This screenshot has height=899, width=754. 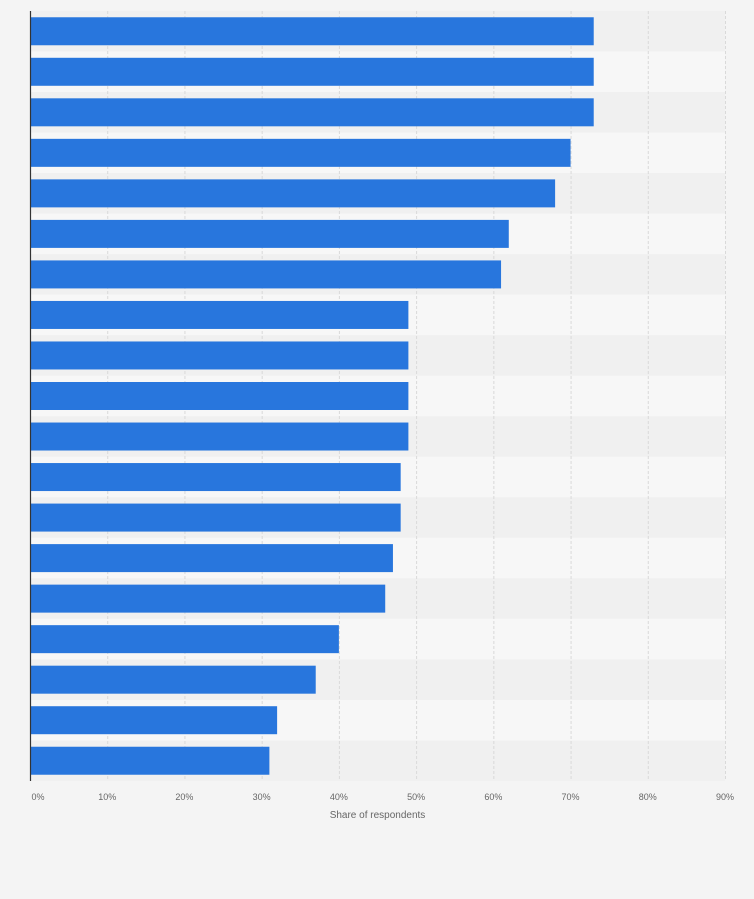 I want to click on x-tick-label: 30%, so click(x=262, y=797).